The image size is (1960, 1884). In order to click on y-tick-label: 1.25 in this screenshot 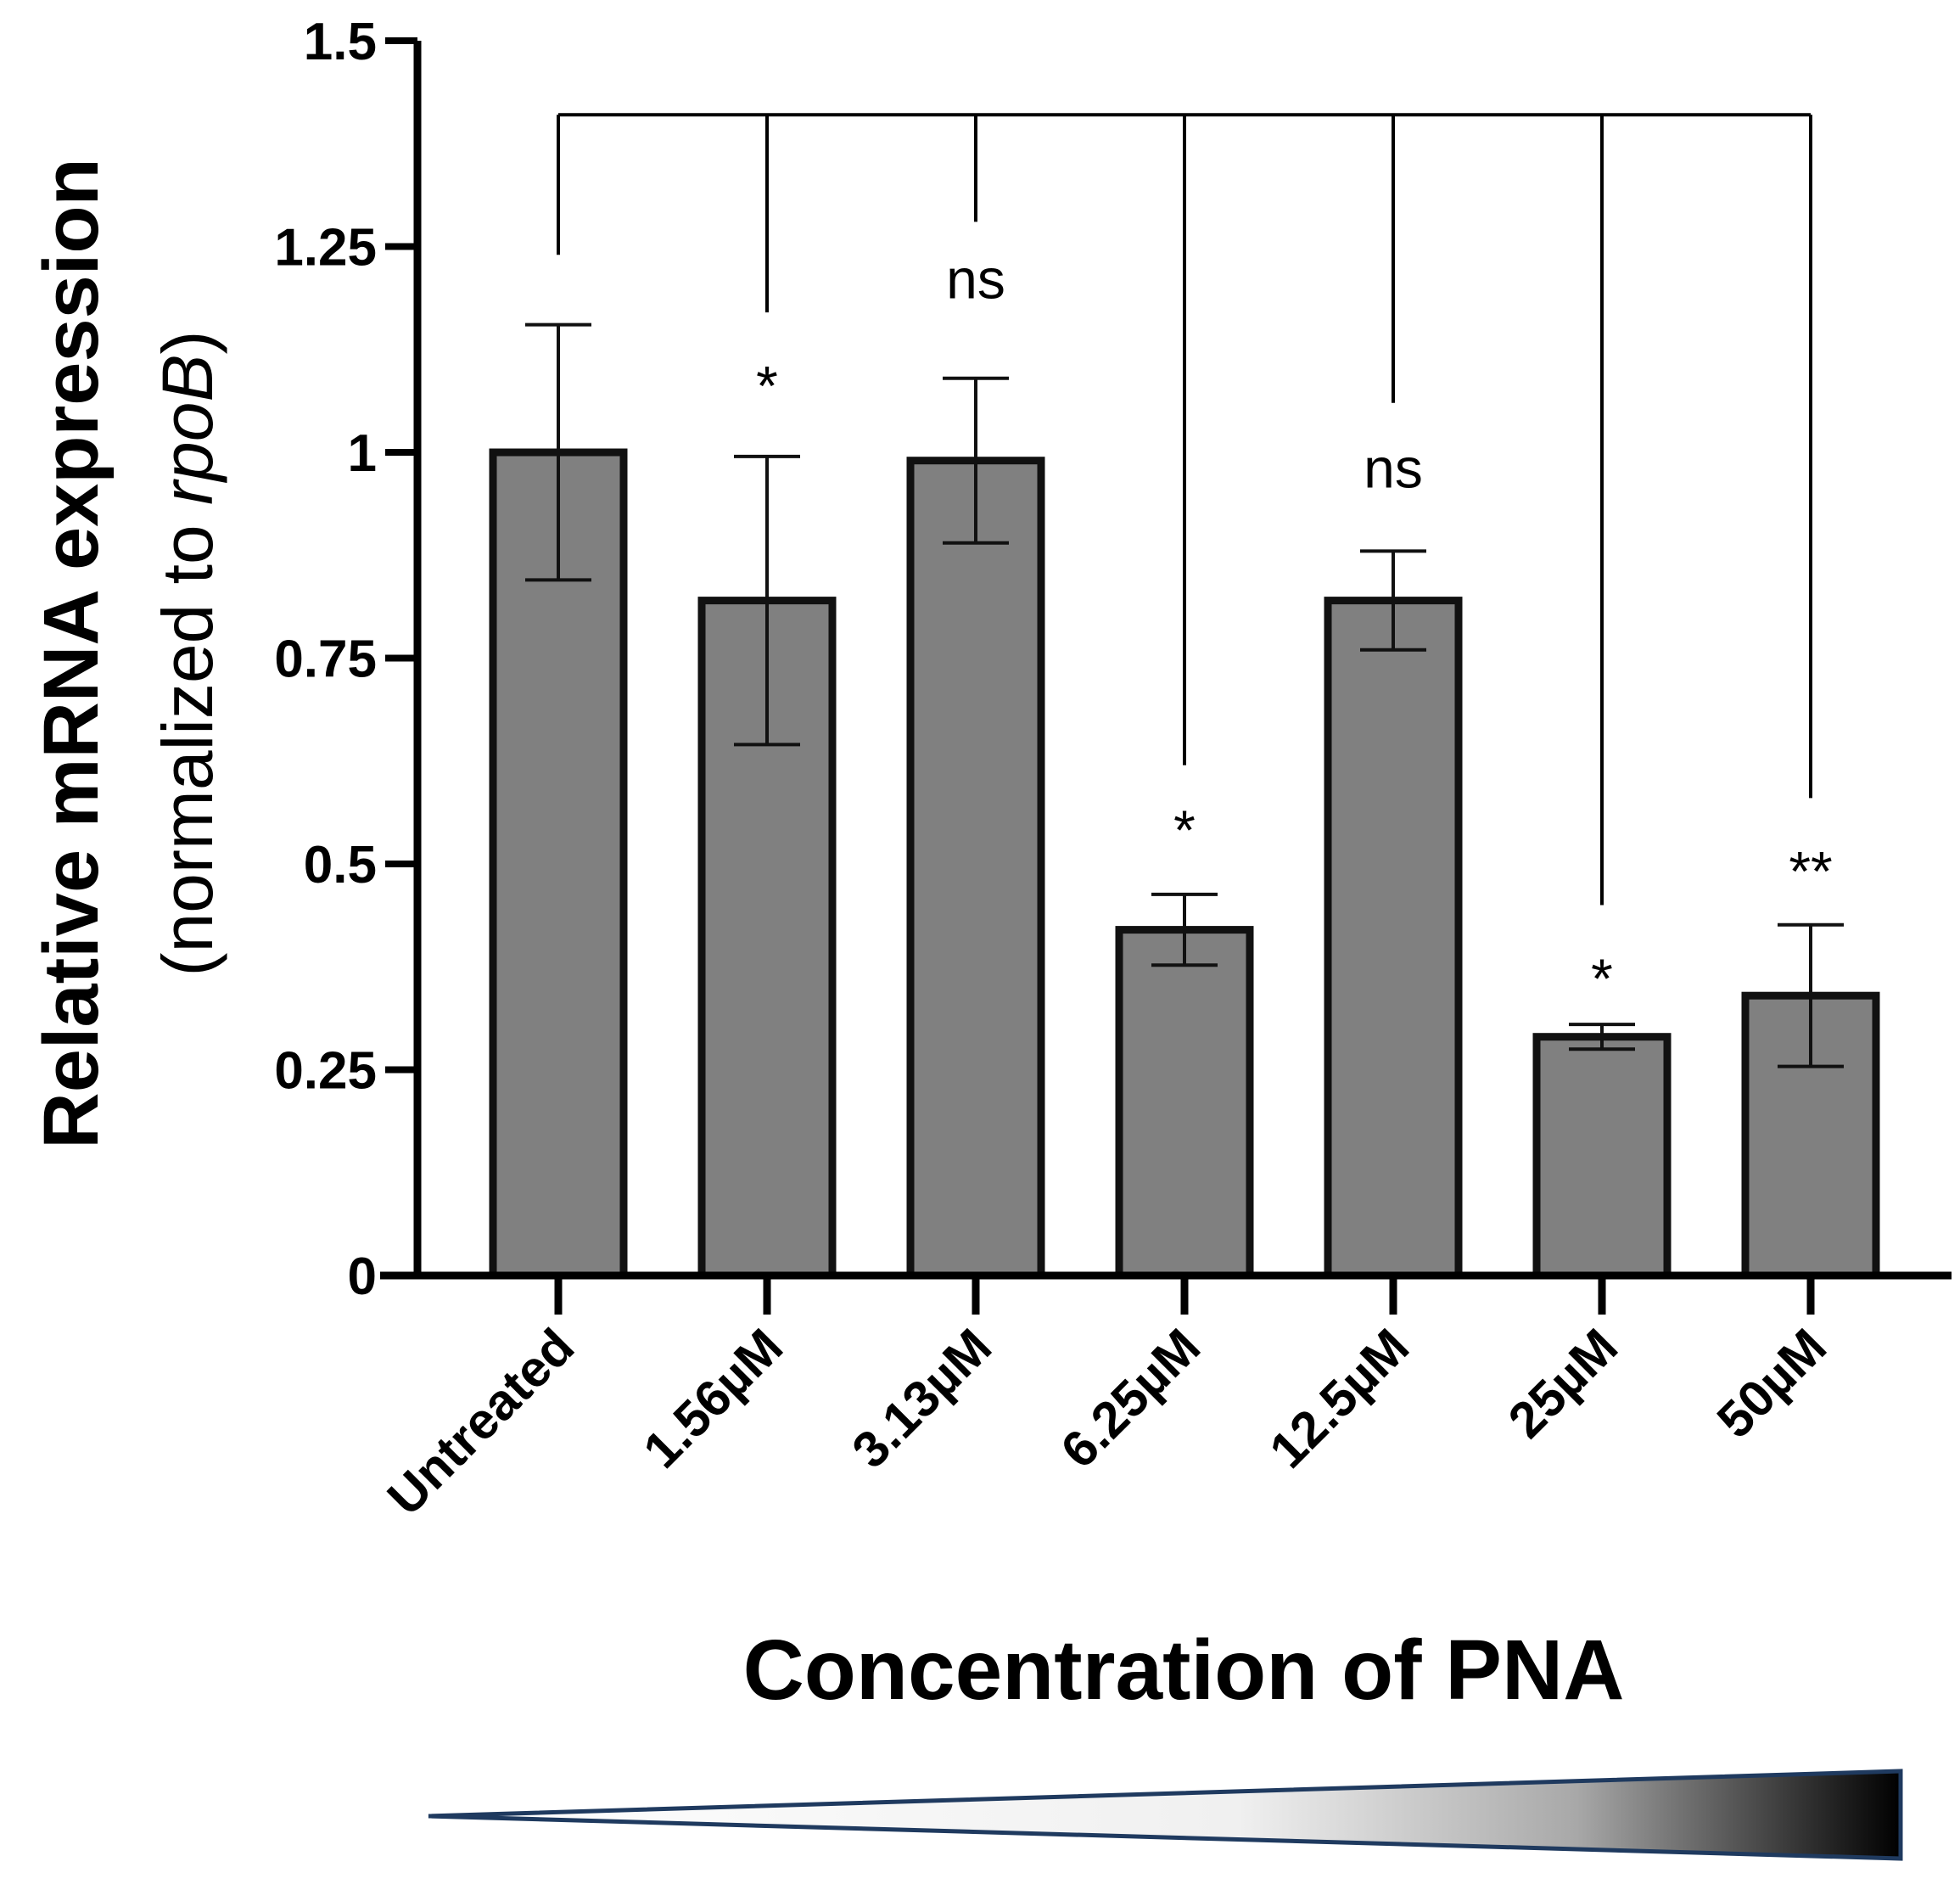, I will do `click(325, 248)`.